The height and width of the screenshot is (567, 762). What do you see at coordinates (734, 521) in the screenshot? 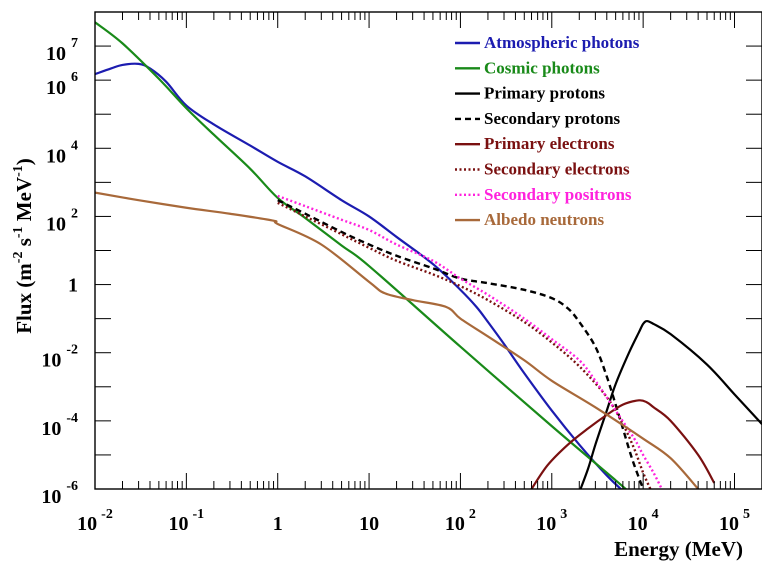
I see `x-tick-label: 10 5` at bounding box center [734, 521].